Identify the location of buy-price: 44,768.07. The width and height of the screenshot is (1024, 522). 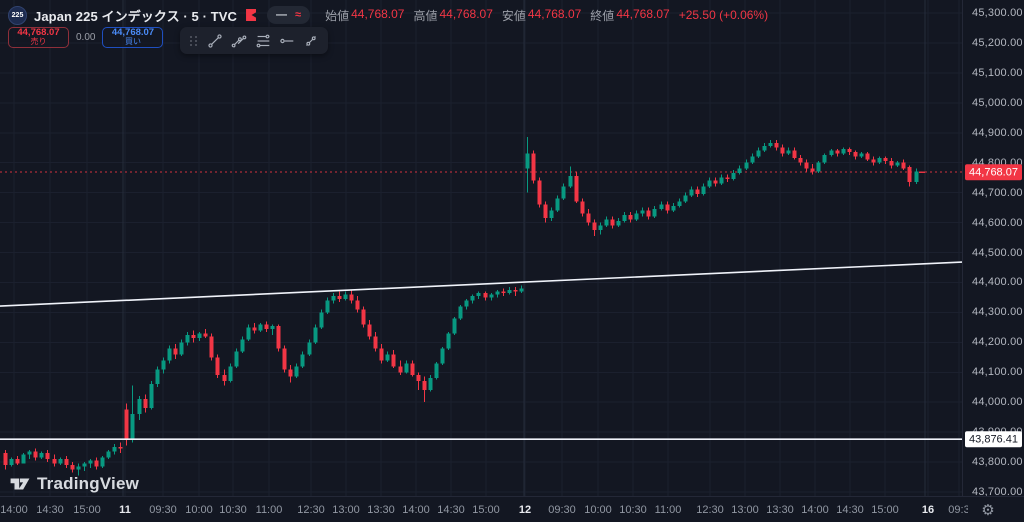
(133, 33).